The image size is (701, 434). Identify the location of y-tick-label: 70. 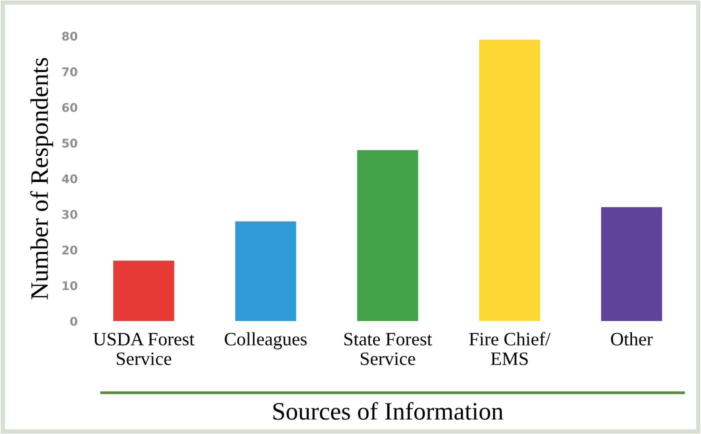
(70, 71).